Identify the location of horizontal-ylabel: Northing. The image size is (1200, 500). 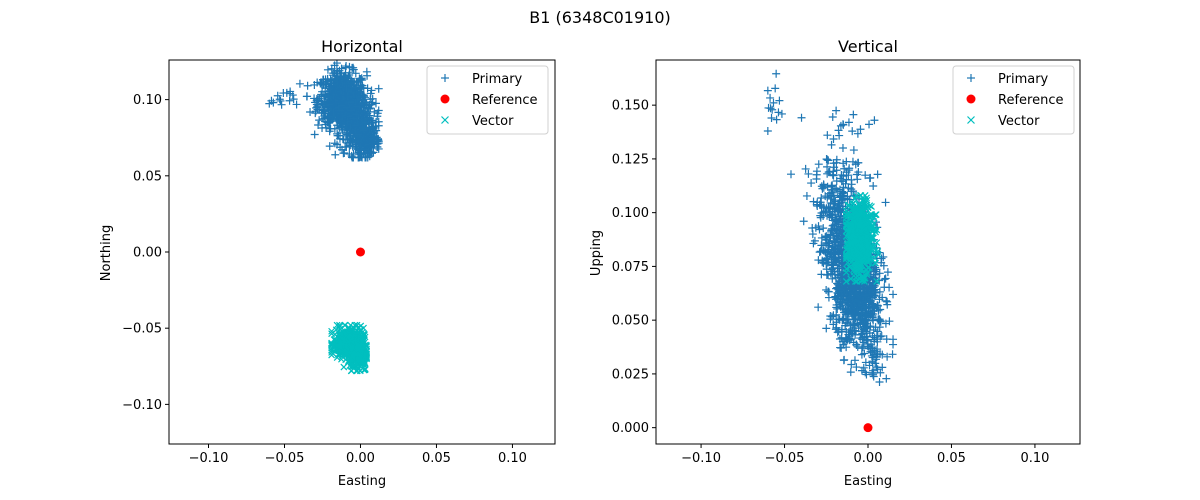
(106, 253).